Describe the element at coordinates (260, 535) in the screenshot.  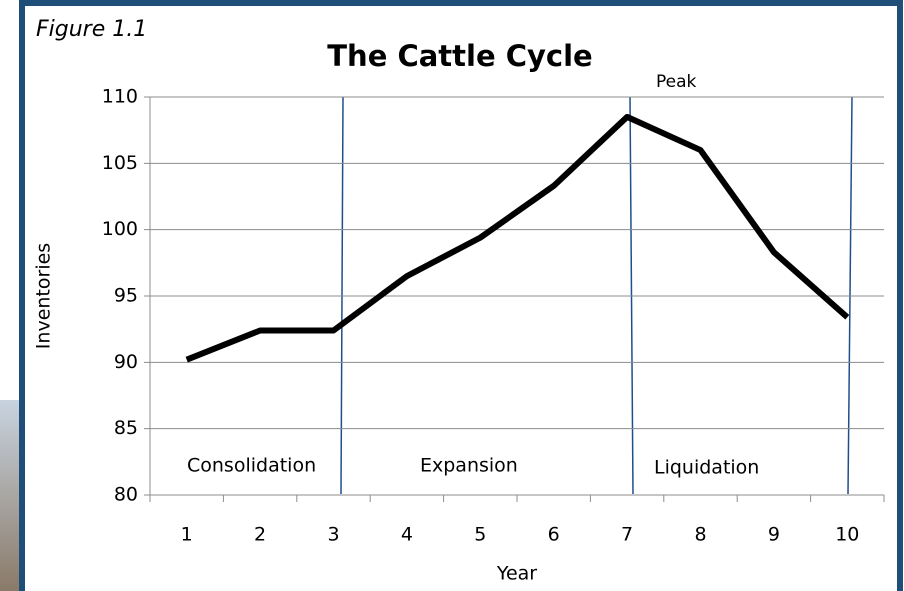
I see `x-tick-label: 2` at that location.